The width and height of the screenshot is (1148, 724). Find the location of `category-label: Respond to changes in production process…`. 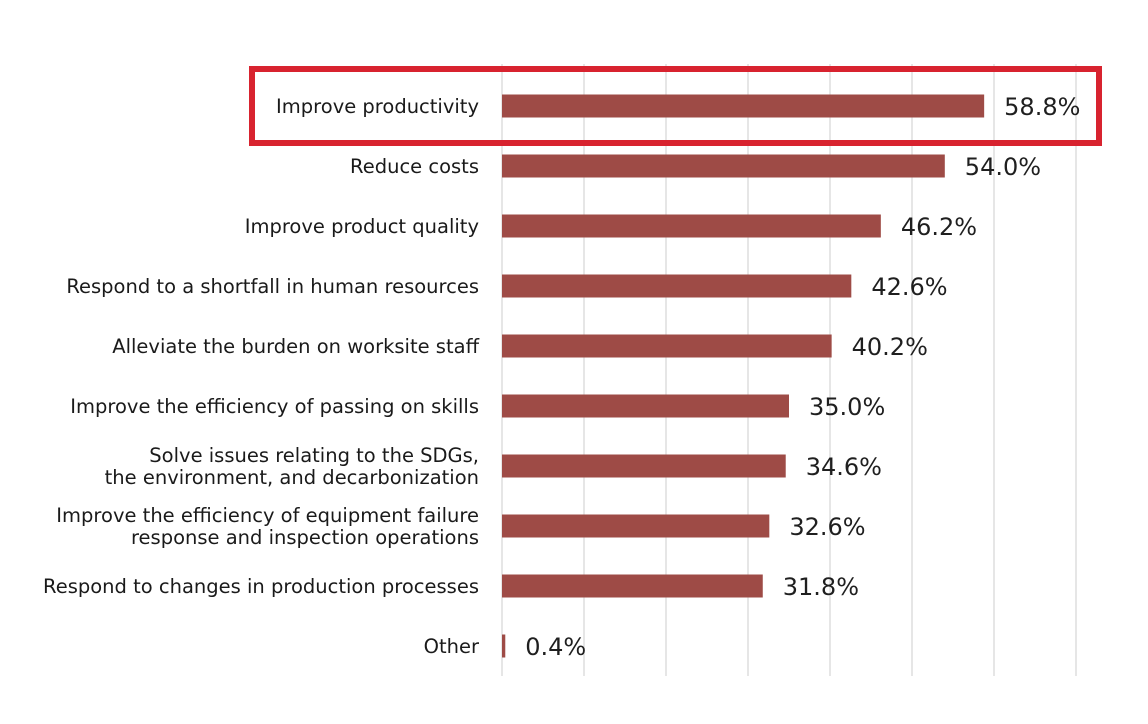

category-label: Respond to changes in production process… is located at coordinates (261, 586).